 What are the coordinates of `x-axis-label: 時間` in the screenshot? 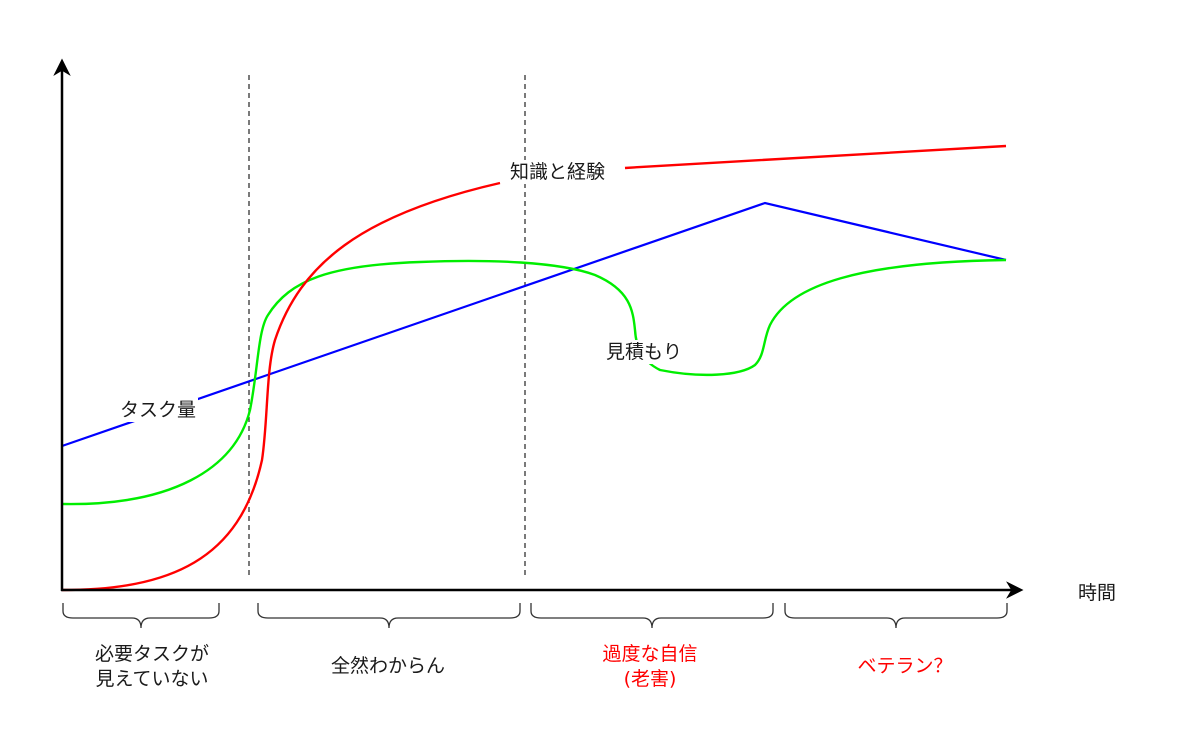 It's located at (1097, 593).